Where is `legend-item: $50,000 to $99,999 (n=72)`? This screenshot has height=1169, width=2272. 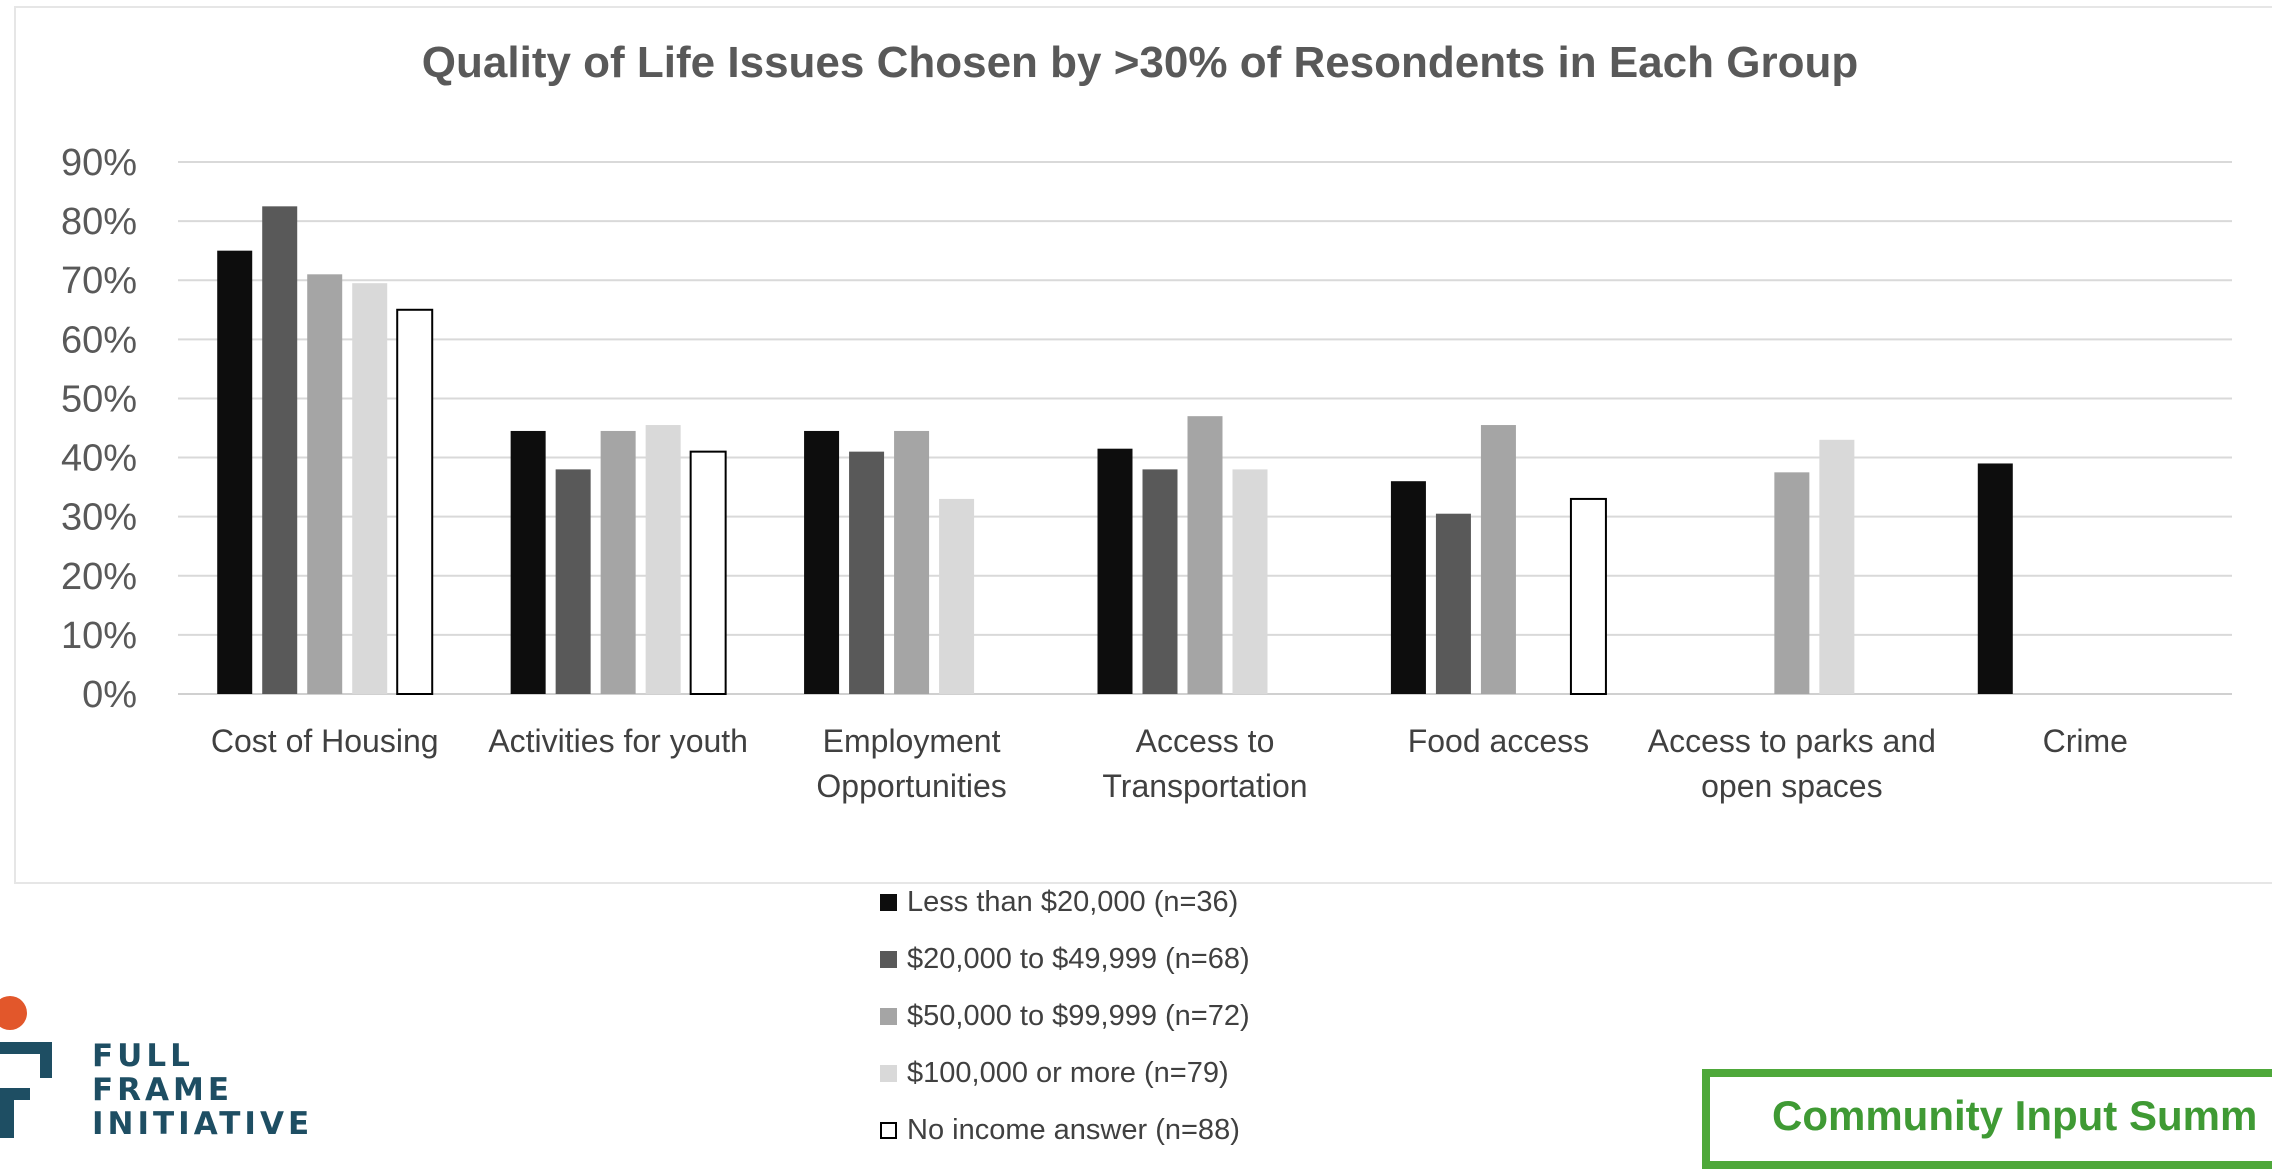
legend-item: $50,000 to $99,999 (n=72) is located at coordinates (1065, 1016).